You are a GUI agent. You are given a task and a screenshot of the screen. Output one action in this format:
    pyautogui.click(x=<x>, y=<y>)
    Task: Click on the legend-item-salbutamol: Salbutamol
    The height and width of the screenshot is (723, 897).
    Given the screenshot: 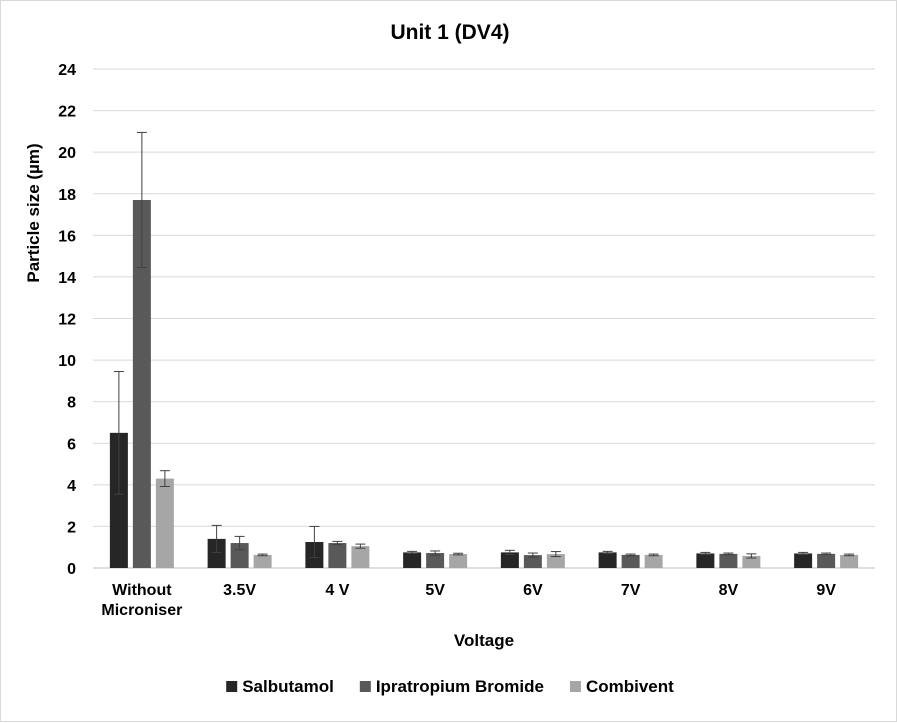 What is the action you would take?
    pyautogui.click(x=280, y=686)
    